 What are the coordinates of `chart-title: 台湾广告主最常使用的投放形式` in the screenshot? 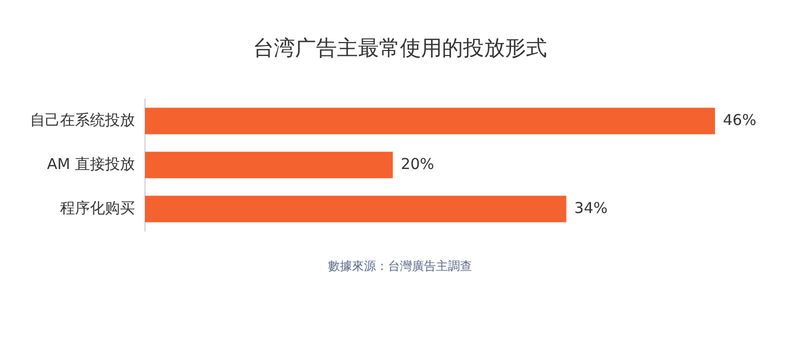 It's located at (400, 48).